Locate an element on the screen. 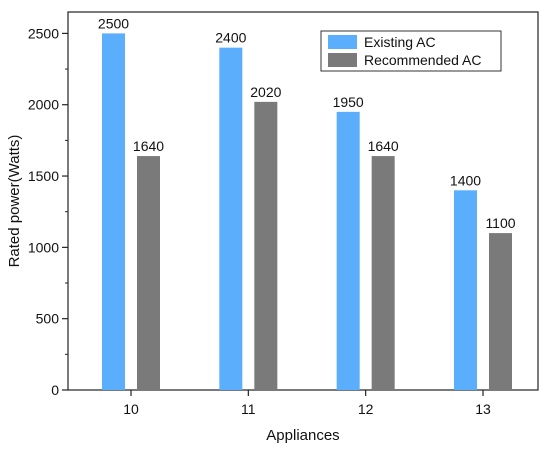 This screenshot has height=453, width=550. legend-swatch-existing-ac is located at coordinates (342, 42).